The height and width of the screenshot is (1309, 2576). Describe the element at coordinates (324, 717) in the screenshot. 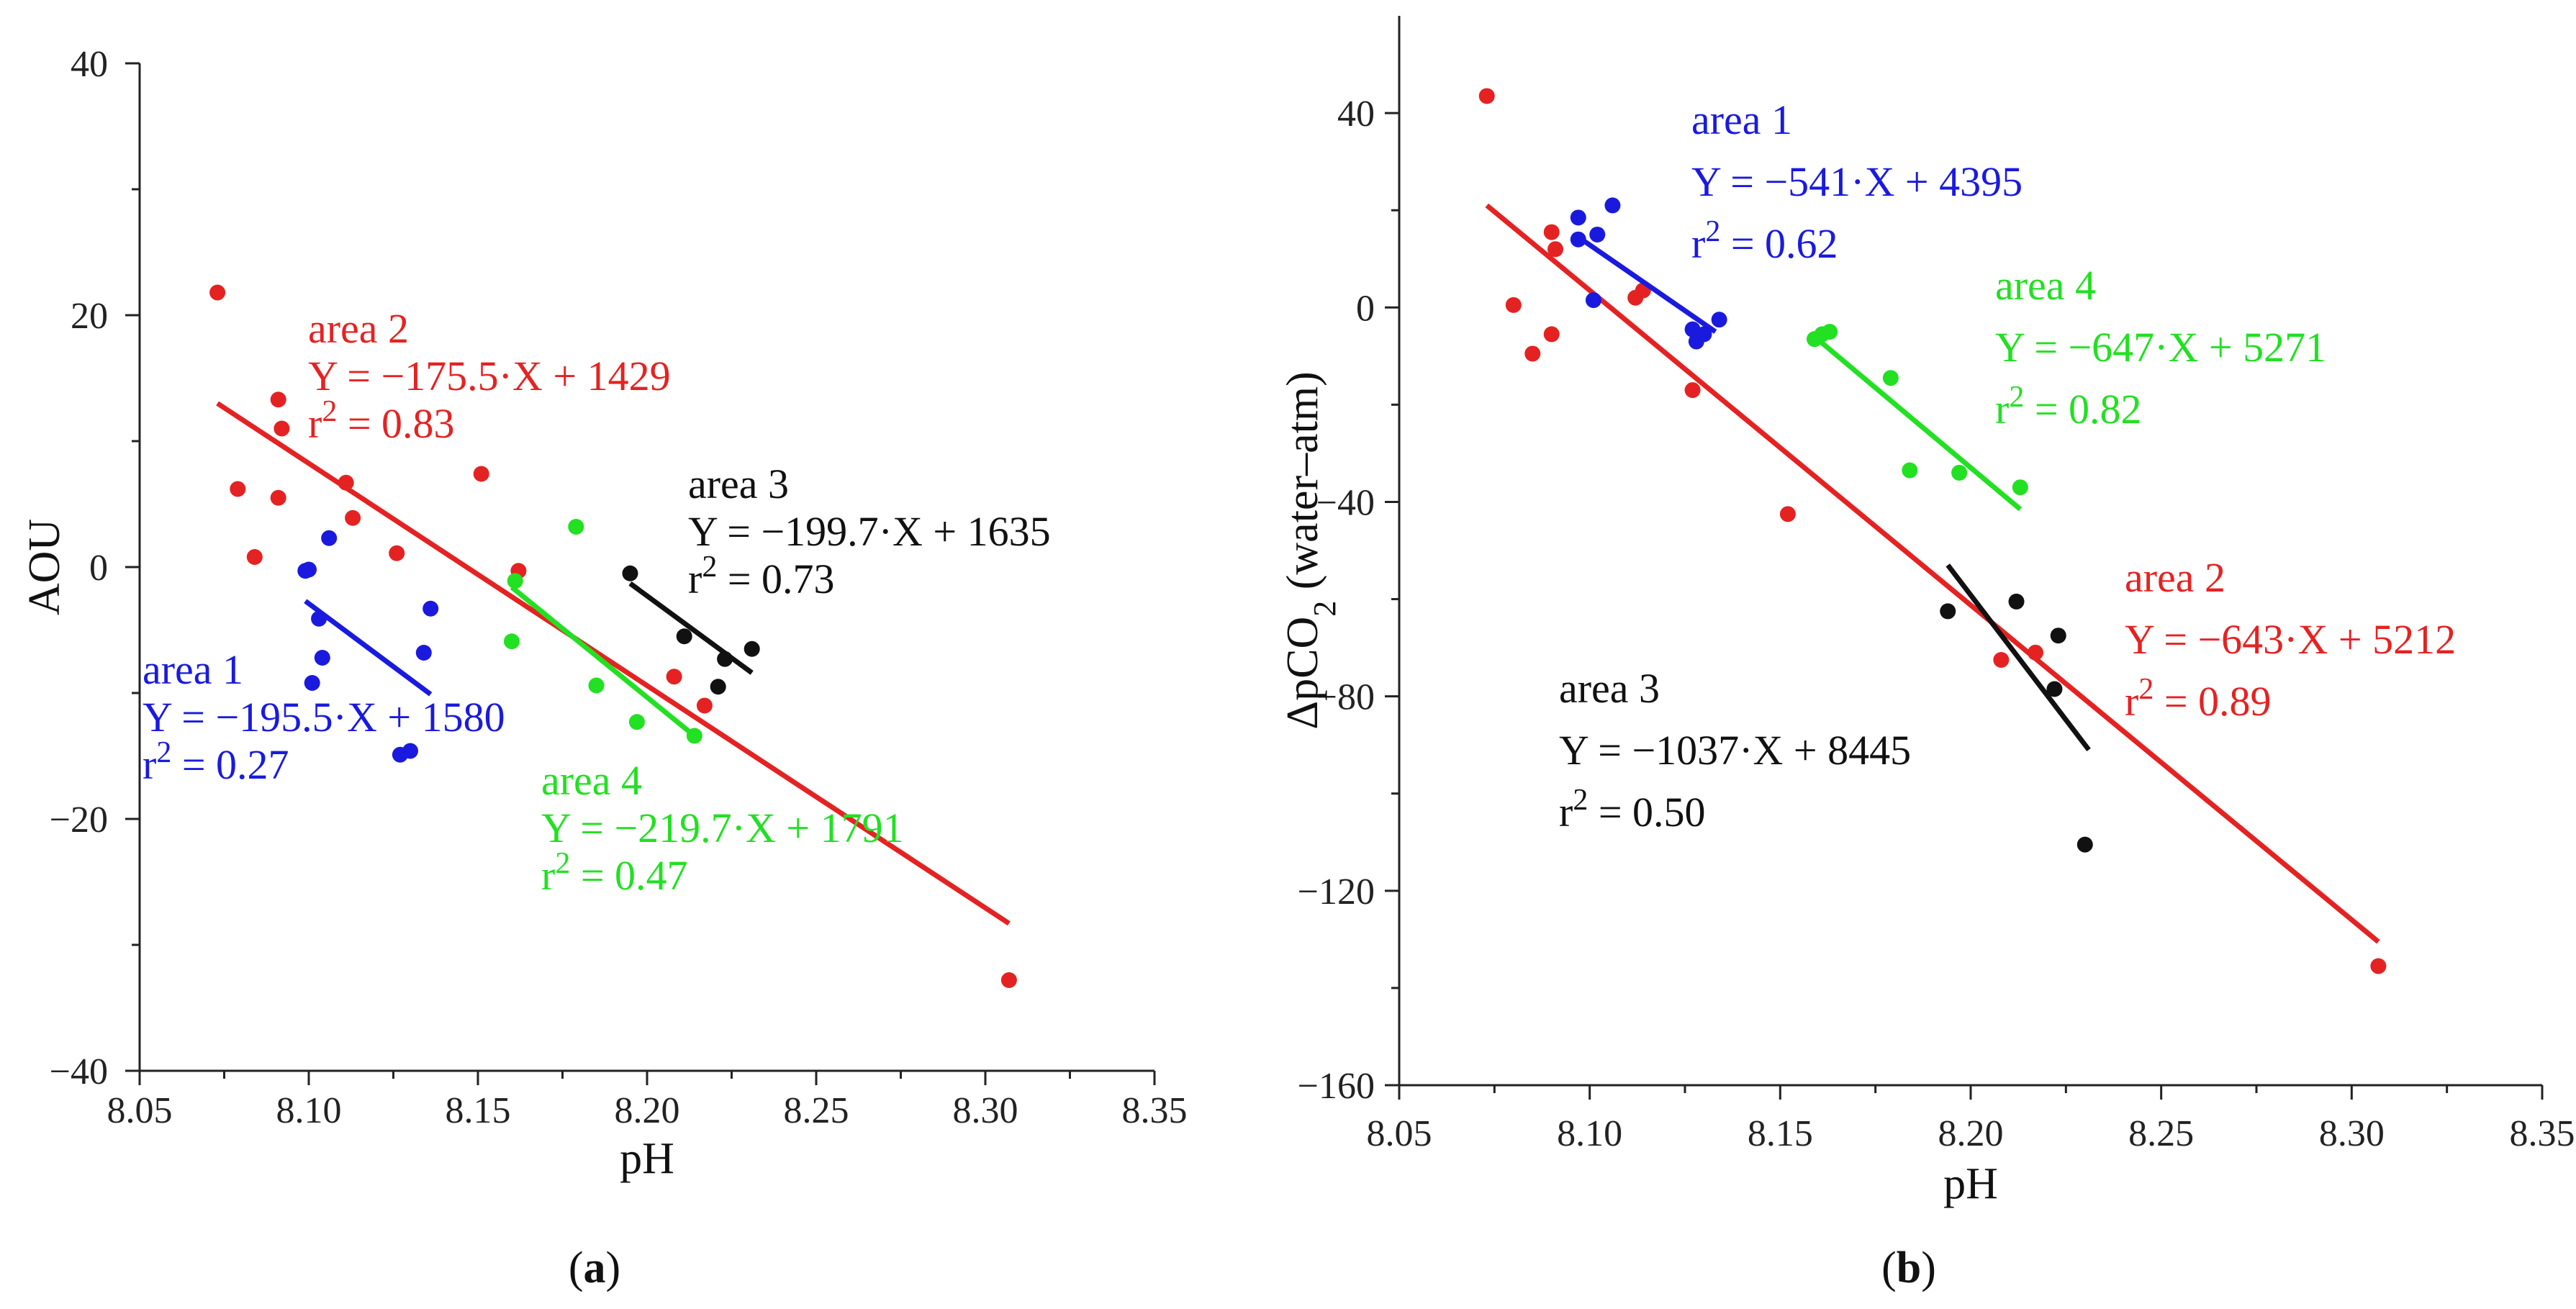

I see `regression-equation-area-1: Y = −195.5·X + 1580` at that location.